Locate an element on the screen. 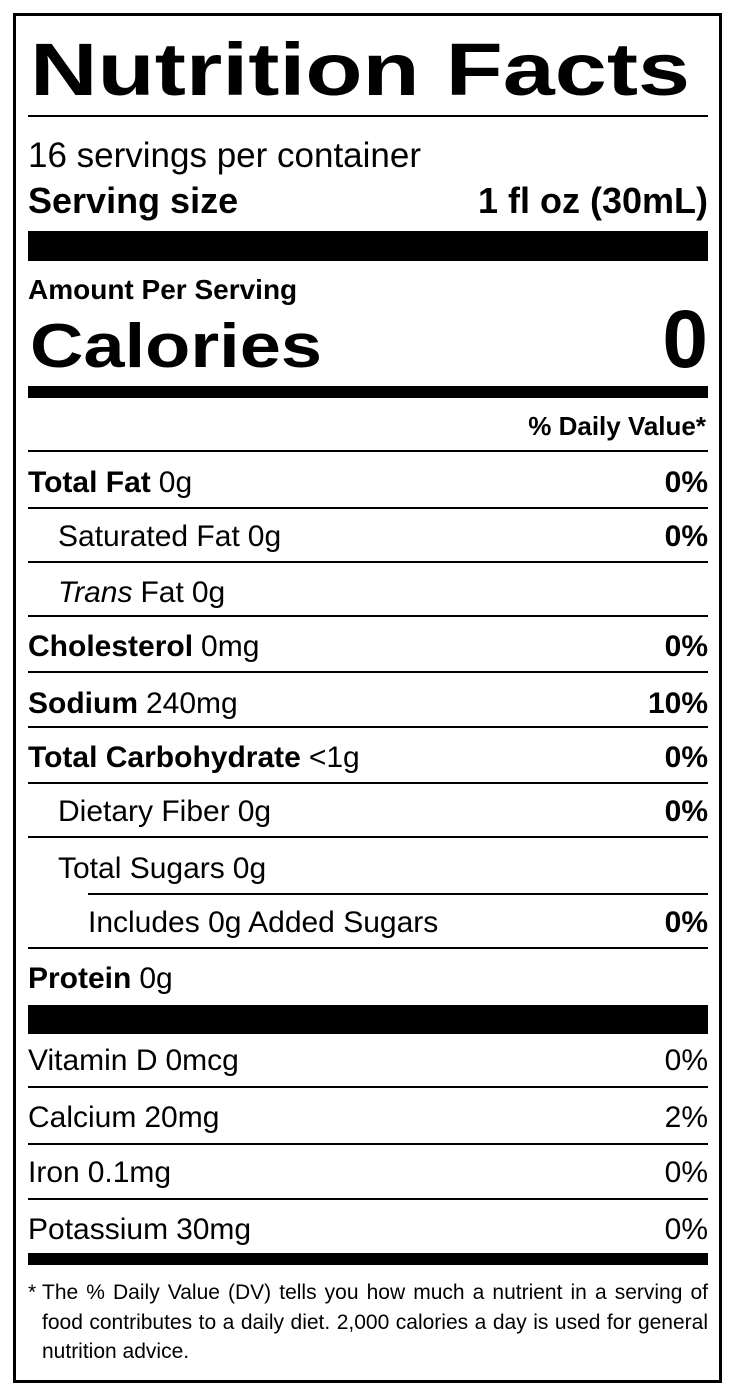  nutrient-amount: 30mg is located at coordinates (213, 1229).